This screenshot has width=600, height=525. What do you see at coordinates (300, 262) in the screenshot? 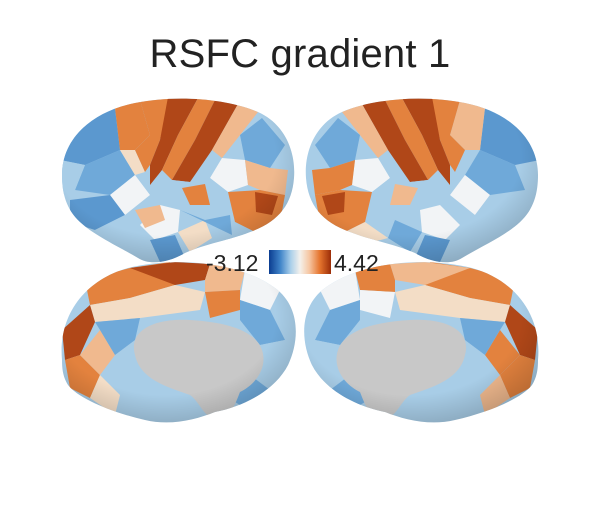
I see `colorbar-gradient` at bounding box center [300, 262].